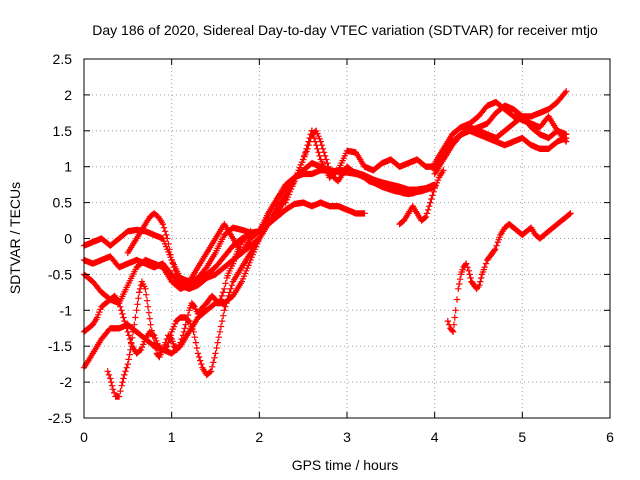 The image size is (640, 480). I want to click on x-tick-label: 6, so click(610, 437).